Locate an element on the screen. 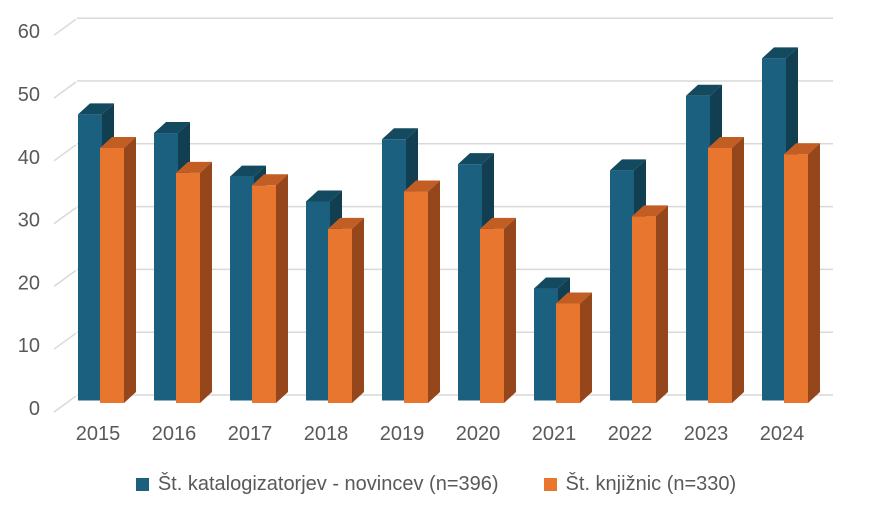 The height and width of the screenshot is (518, 872). legend-item-novincev: Št. katalogizatorjev - novincev (n=396) is located at coordinates (317, 484).